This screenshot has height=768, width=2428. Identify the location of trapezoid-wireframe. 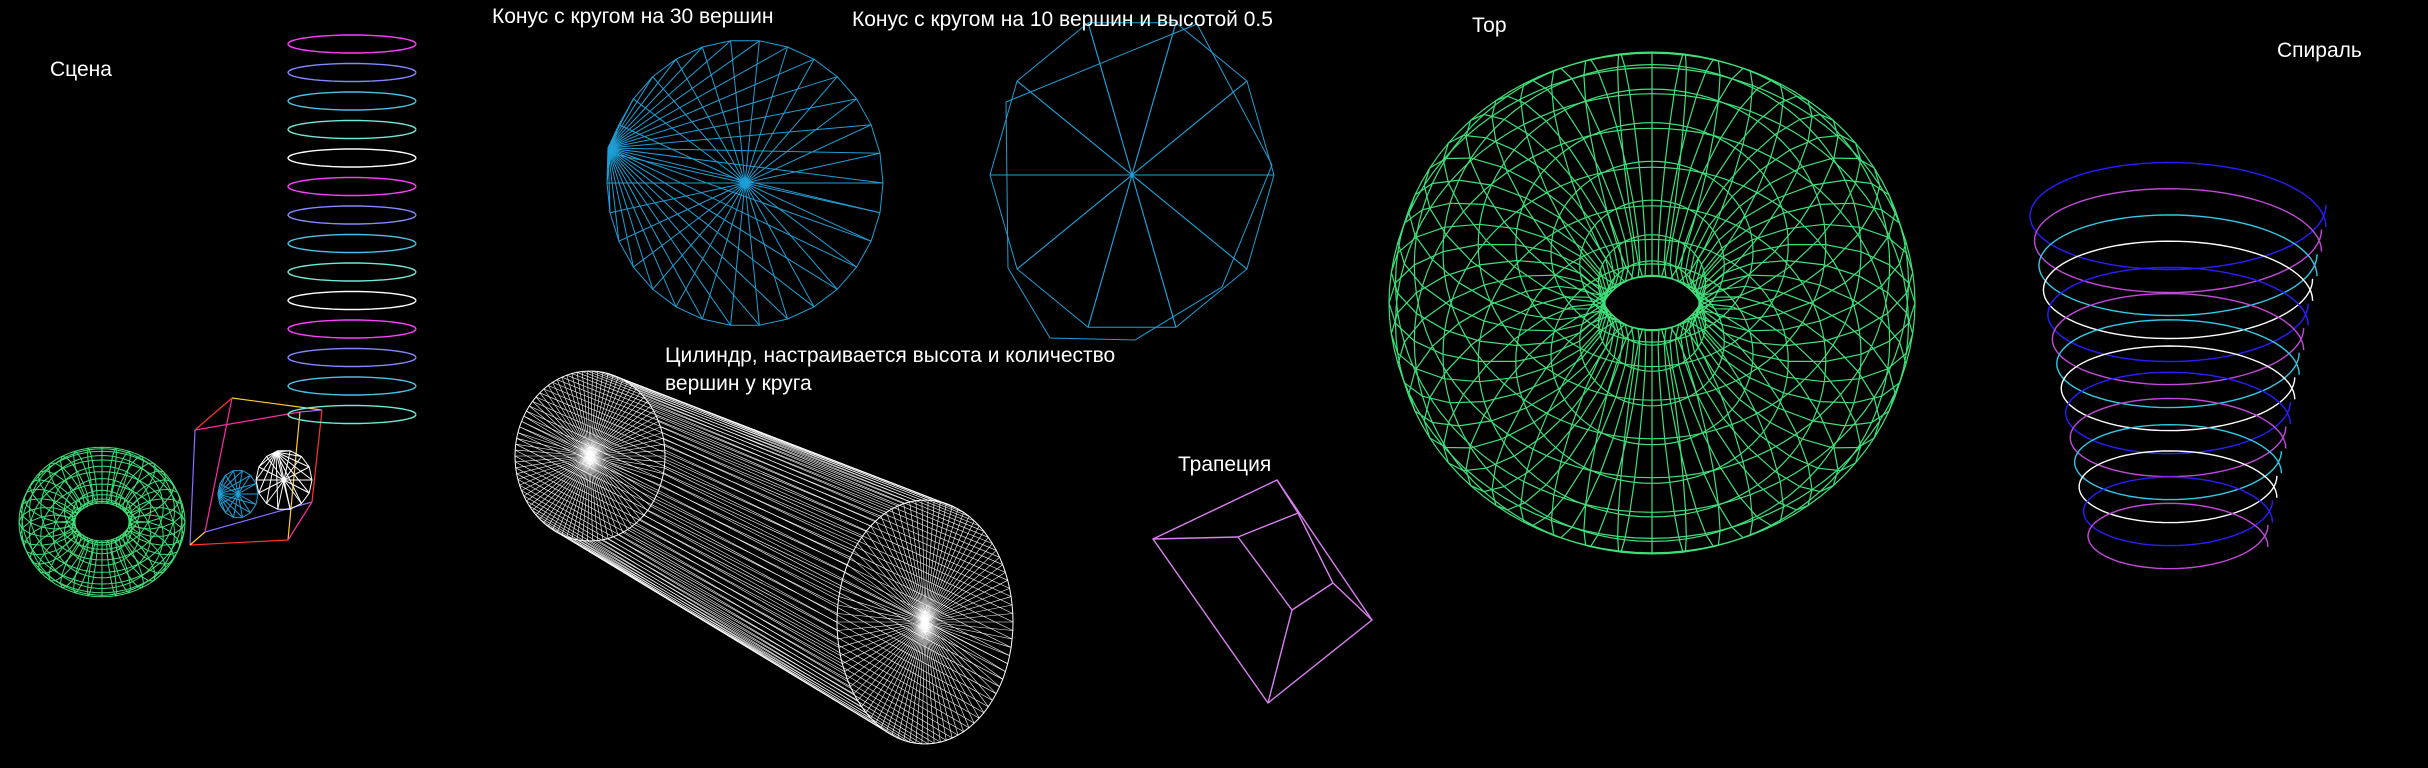
(1262, 592).